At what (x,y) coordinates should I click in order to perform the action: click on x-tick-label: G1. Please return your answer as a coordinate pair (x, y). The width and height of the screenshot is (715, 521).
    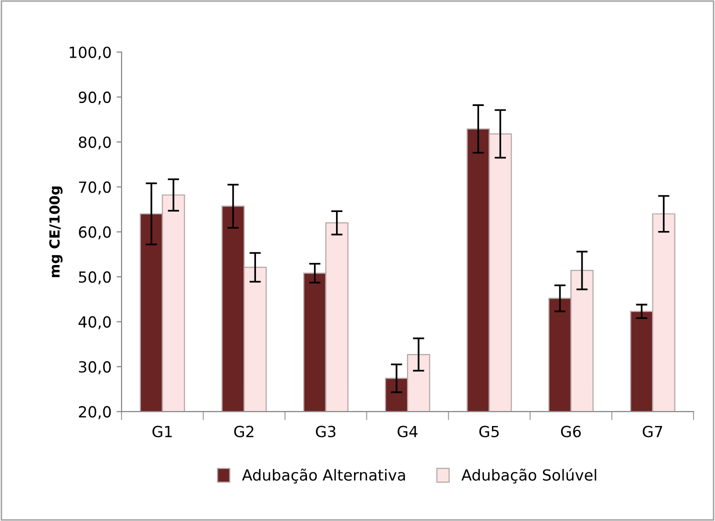
    Looking at the image, I should click on (162, 432).